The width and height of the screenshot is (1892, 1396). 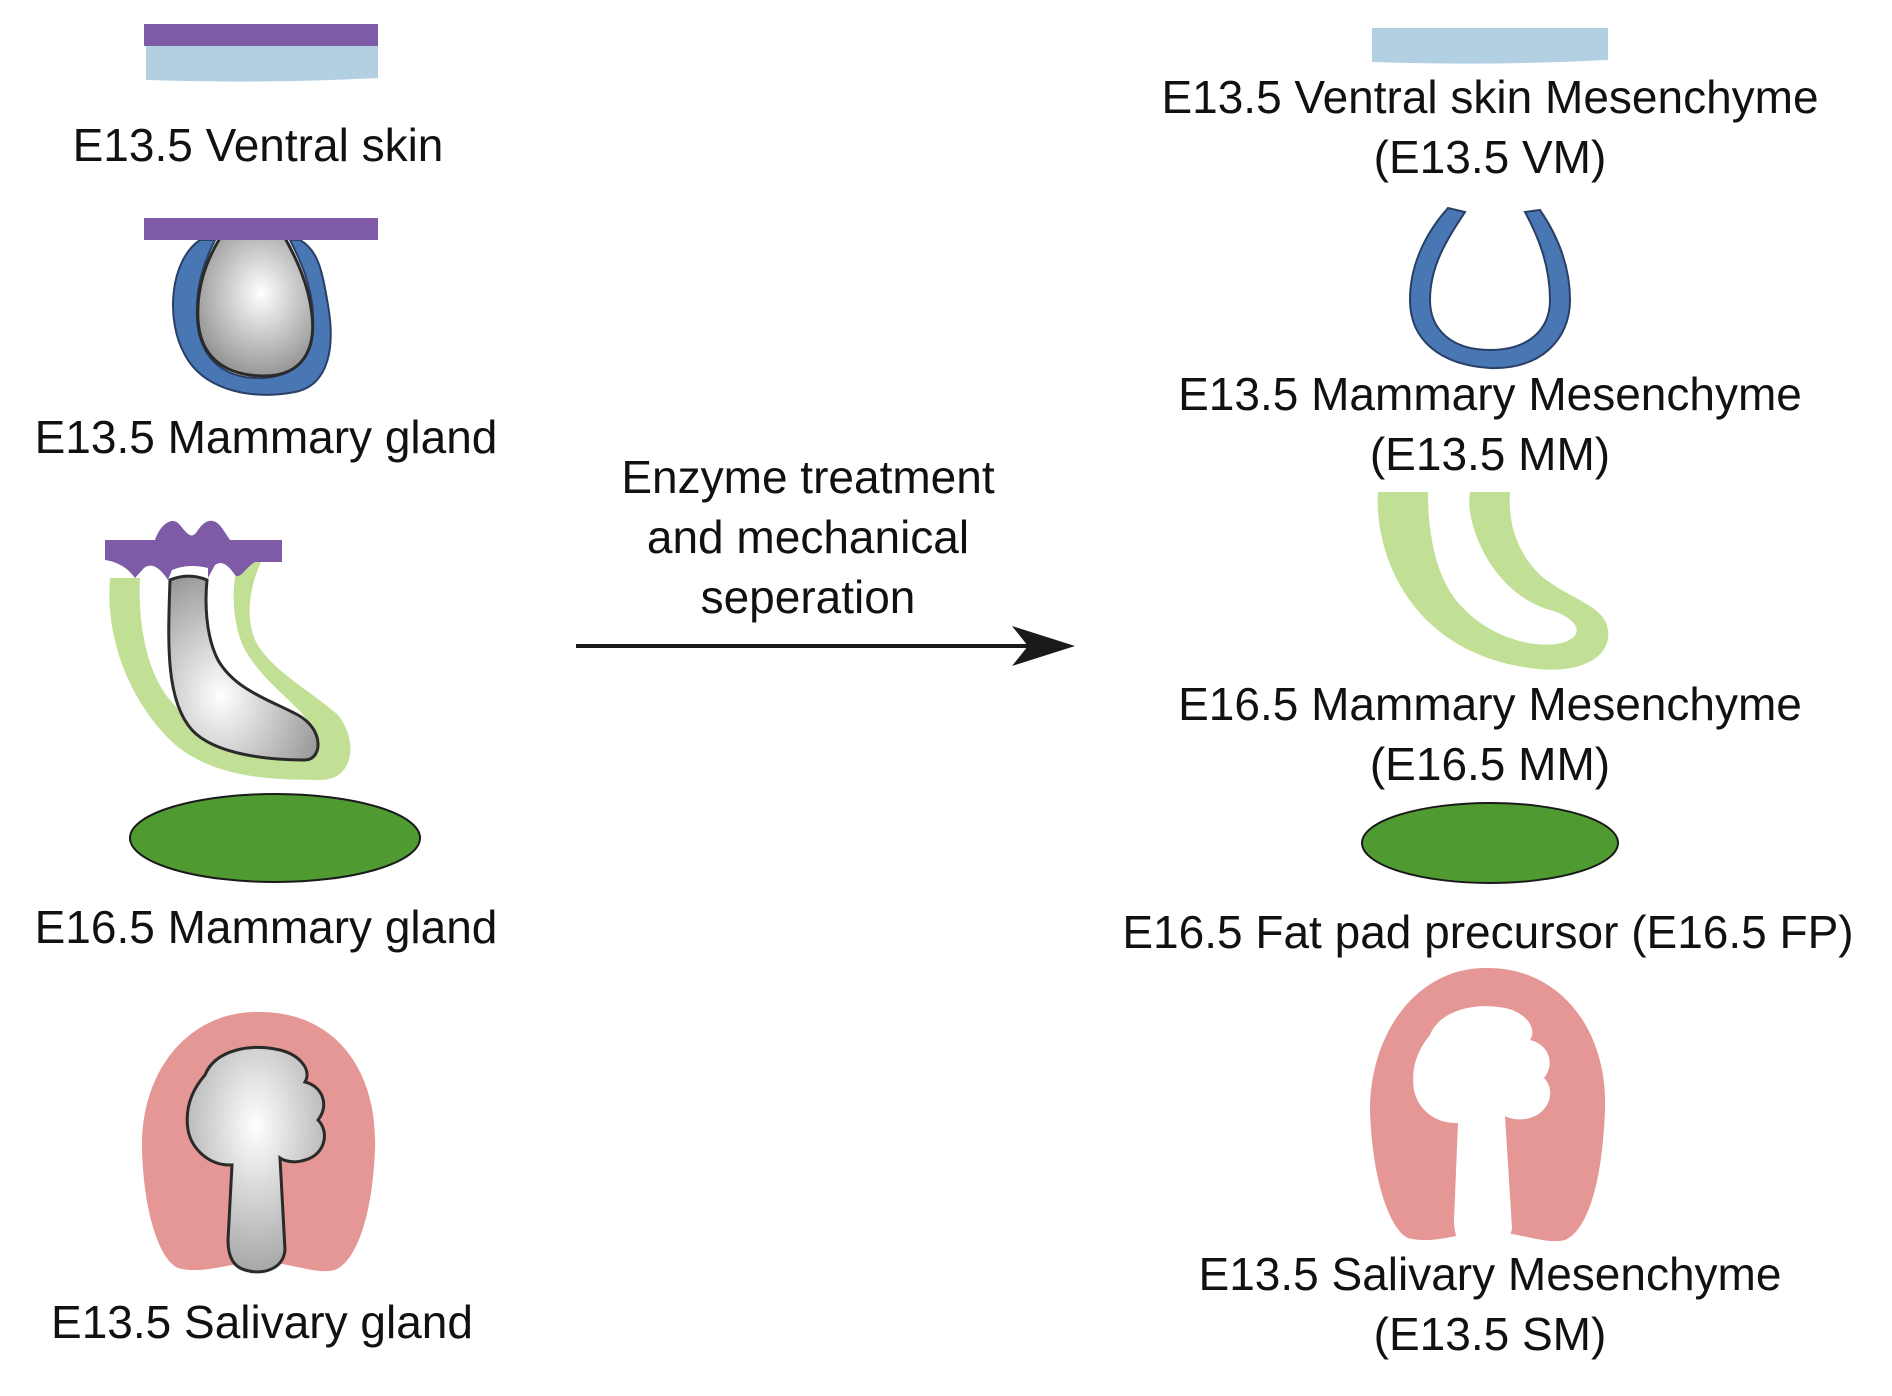 What do you see at coordinates (1490, 704) in the screenshot?
I see `label-mm16-line1: E16.5 Mammary Mesenchyme` at bounding box center [1490, 704].